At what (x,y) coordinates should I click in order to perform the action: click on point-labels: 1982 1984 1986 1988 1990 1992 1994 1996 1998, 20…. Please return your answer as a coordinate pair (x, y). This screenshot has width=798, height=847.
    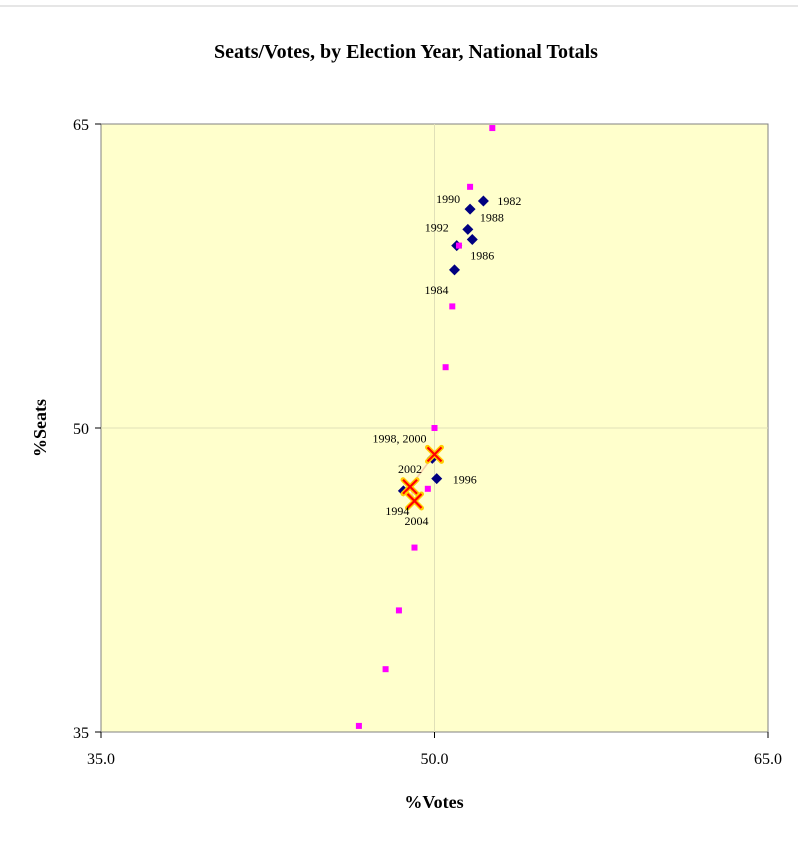
    Looking at the image, I should click on (447, 360).